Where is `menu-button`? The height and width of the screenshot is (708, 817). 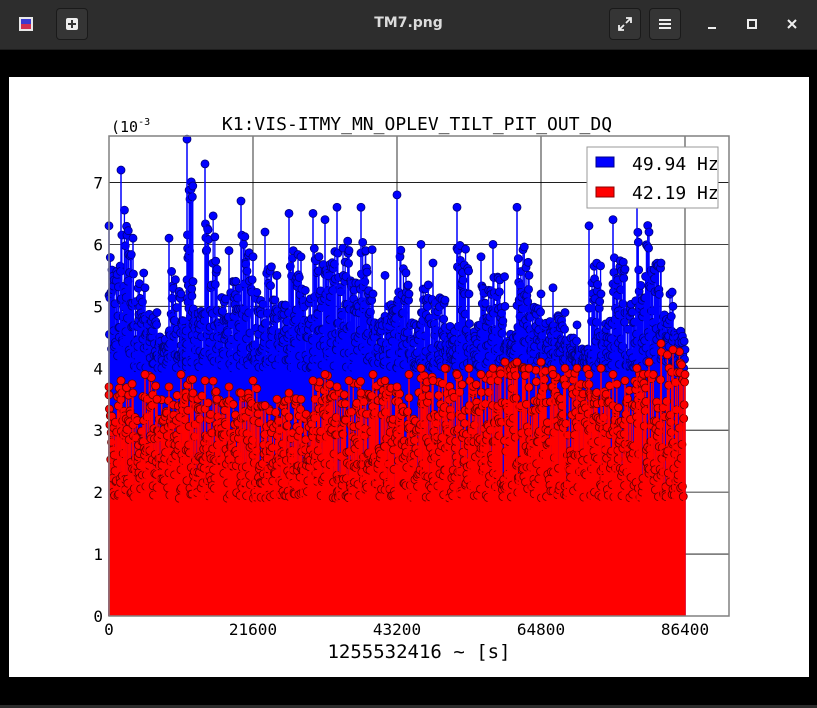
menu-button is located at coordinates (665, 24).